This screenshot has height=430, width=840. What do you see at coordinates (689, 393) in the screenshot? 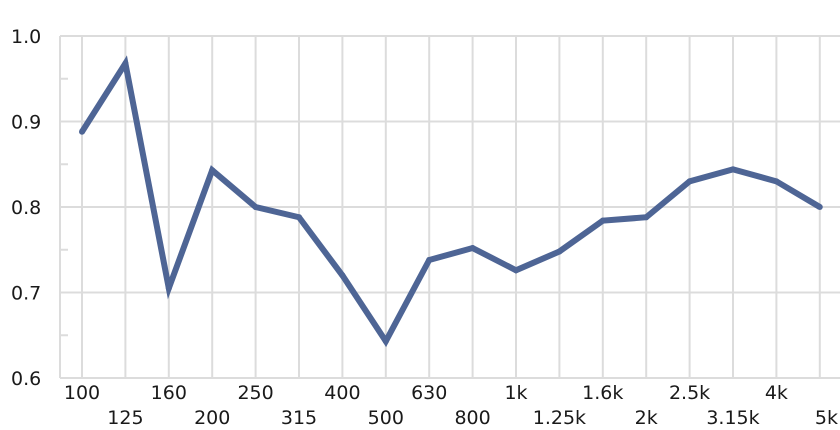
I see `x-tick-label: 2.5k` at bounding box center [689, 393].